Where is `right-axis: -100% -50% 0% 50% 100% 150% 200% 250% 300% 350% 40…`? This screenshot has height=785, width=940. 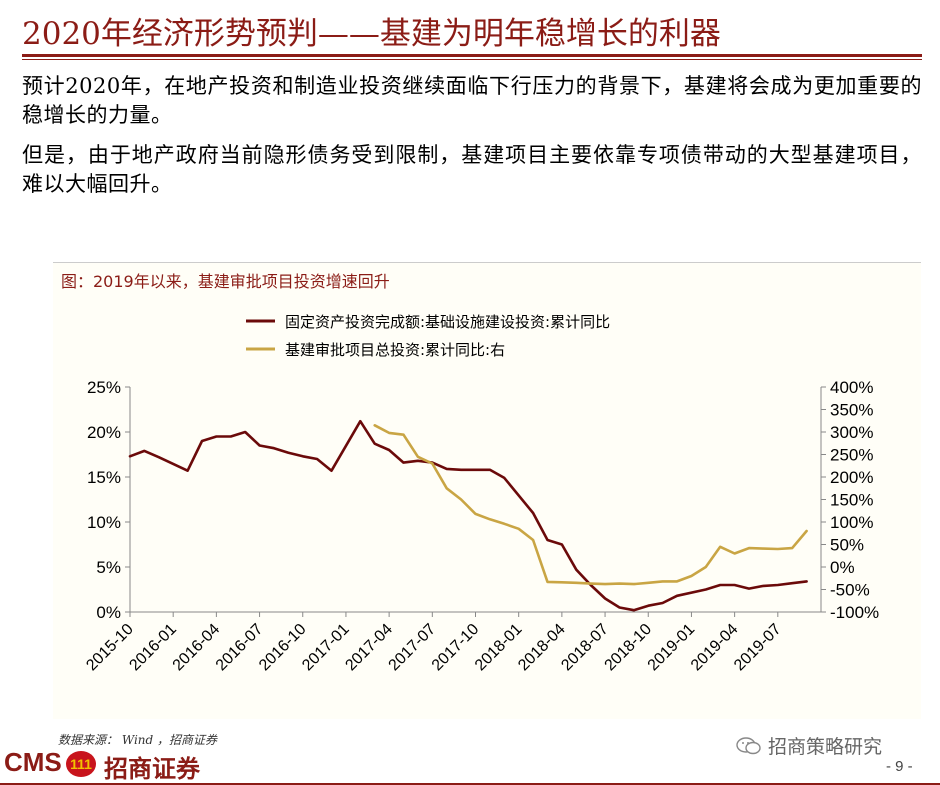 right-axis: -100% -50% 0% 50% 100% 150% 200% 250% 300% 350% 40… is located at coordinates (849, 500).